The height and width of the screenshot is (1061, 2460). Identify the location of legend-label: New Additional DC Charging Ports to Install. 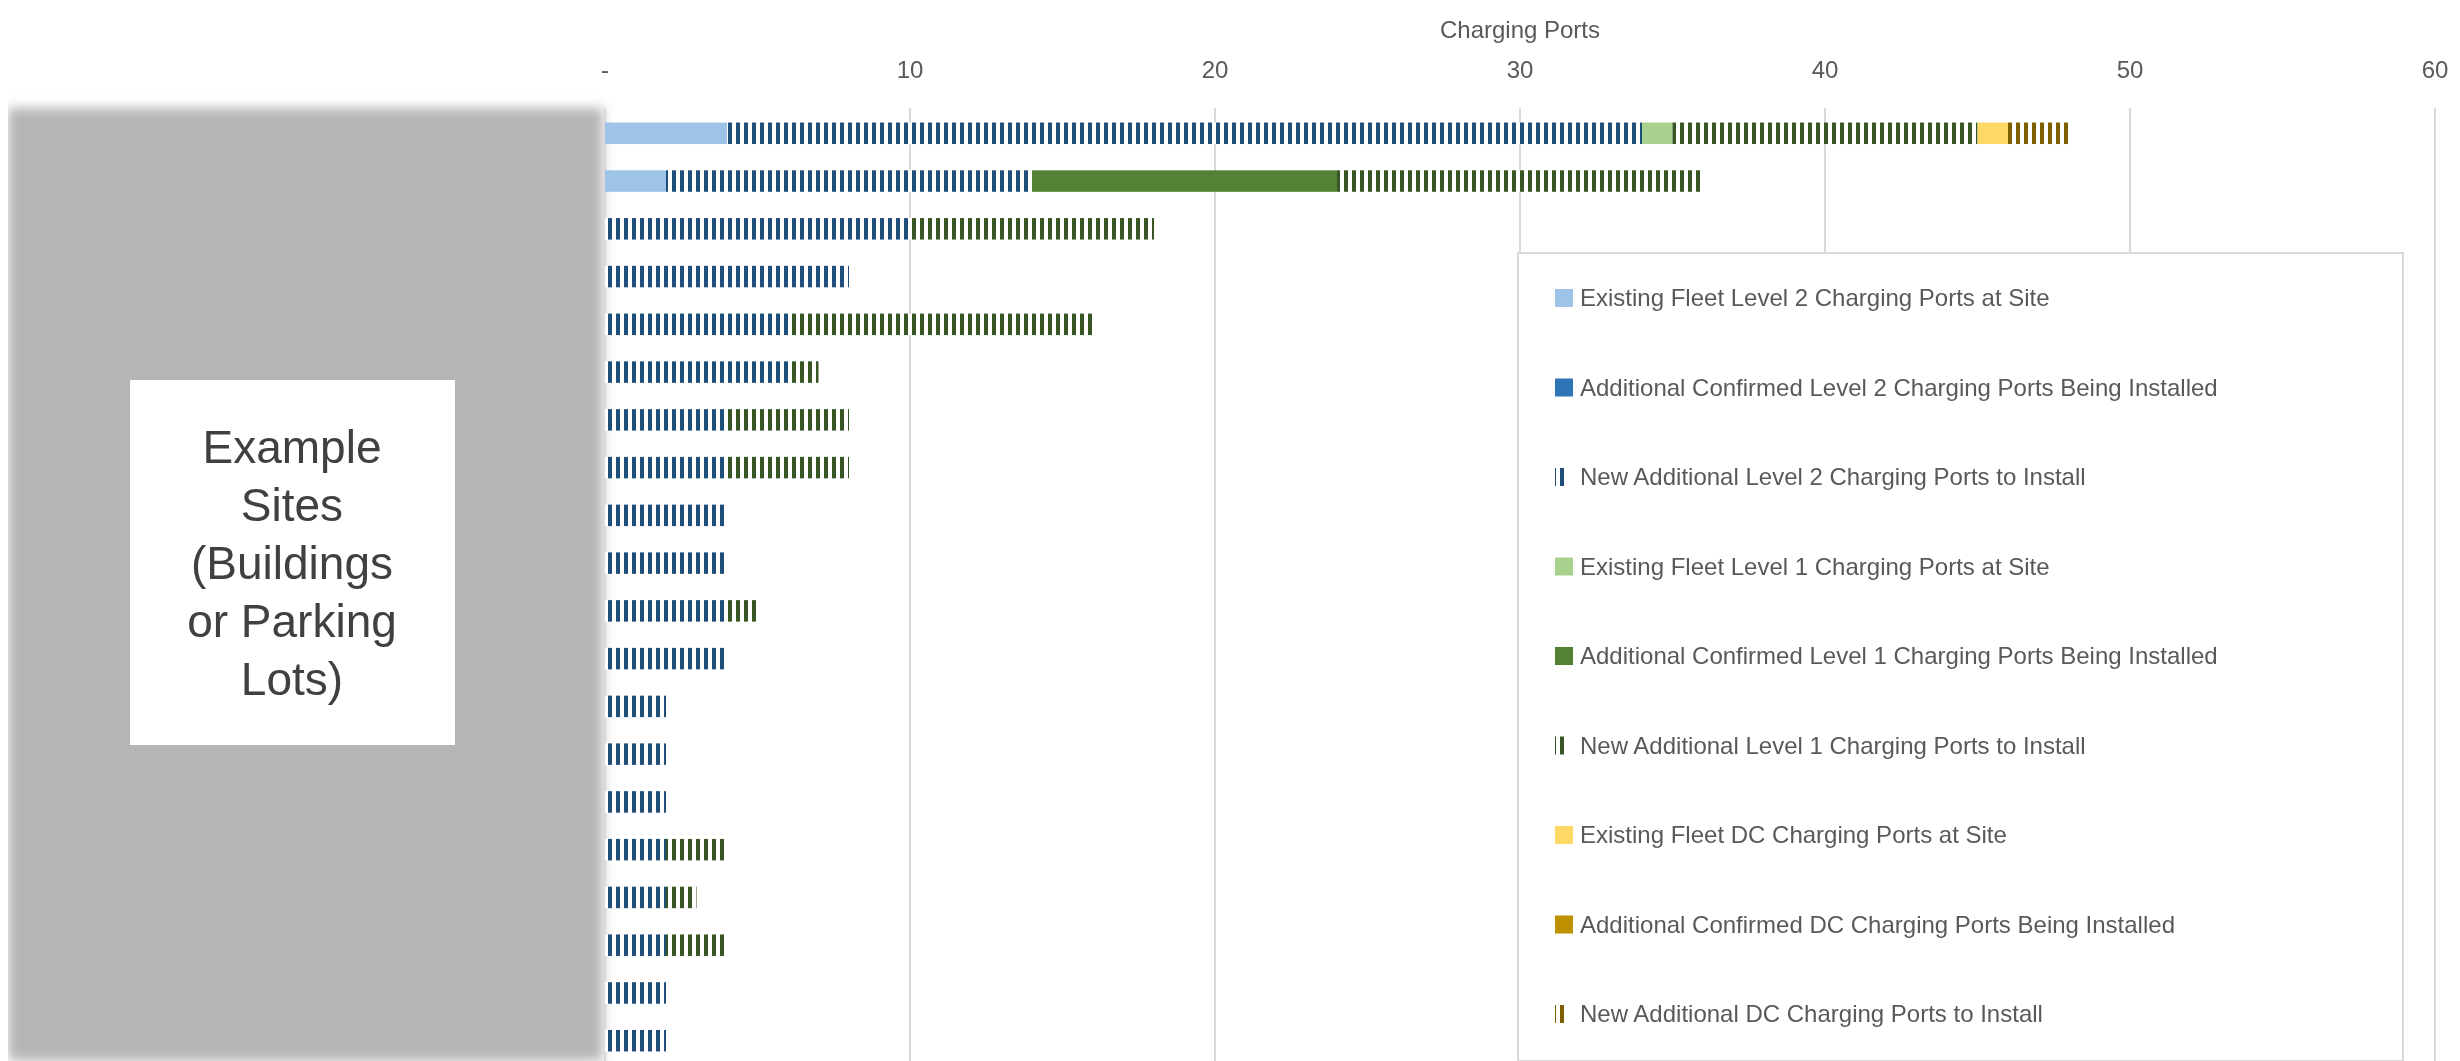
(1811, 1013).